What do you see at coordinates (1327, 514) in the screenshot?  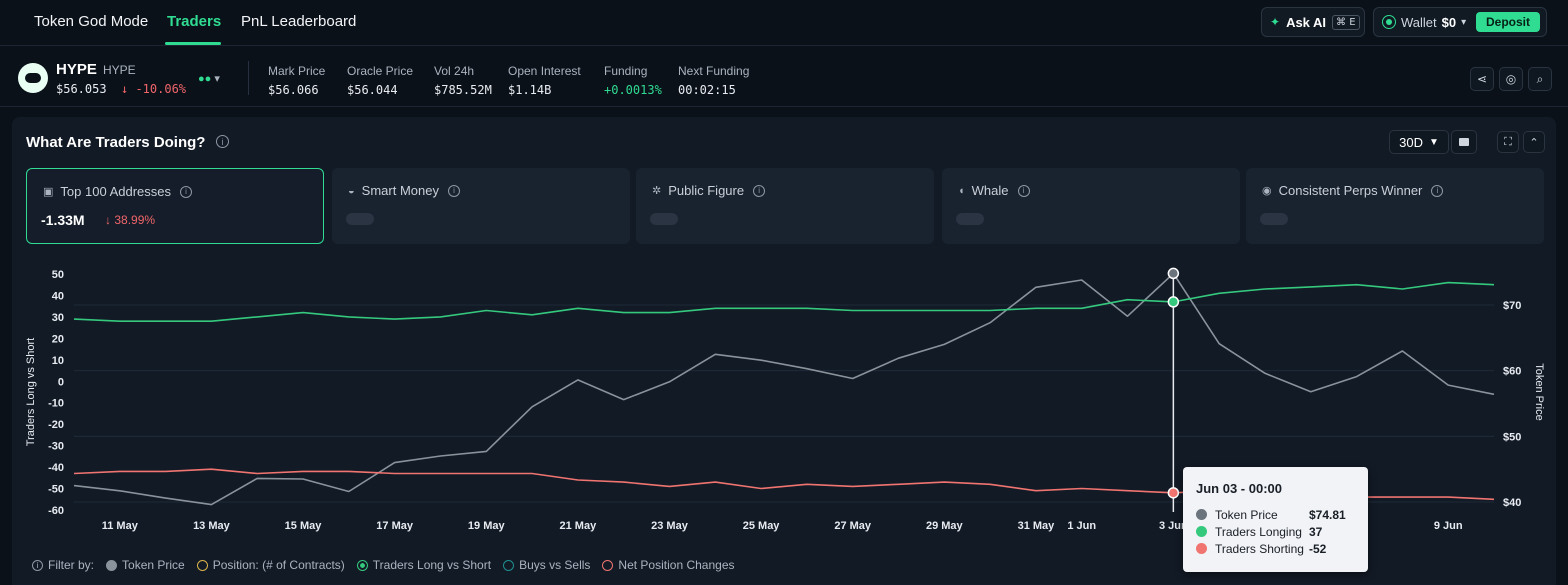 I see `tooltip-value: $74.81` at bounding box center [1327, 514].